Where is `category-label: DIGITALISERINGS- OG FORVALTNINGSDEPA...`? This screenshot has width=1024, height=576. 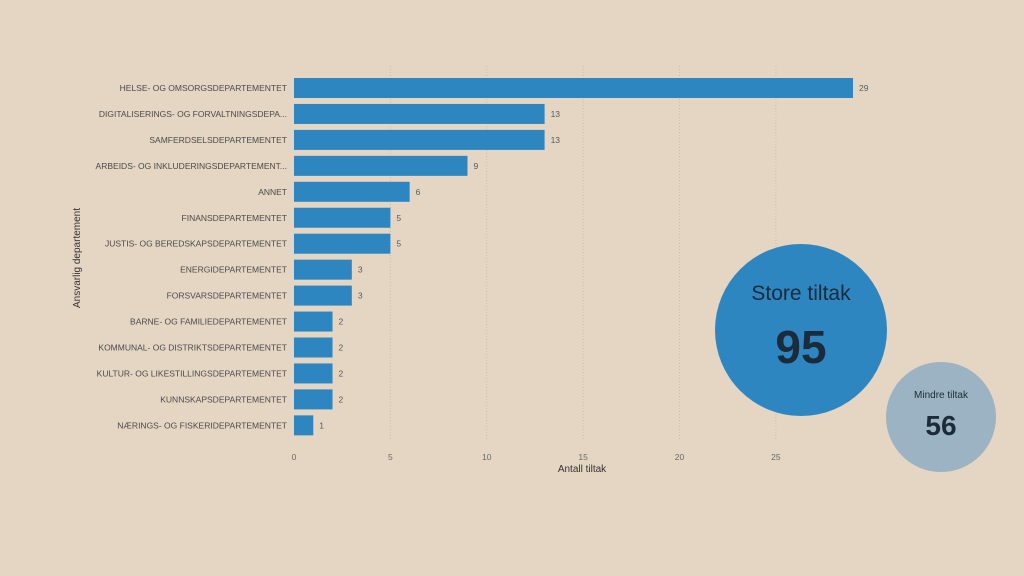
category-label: DIGITALISERINGS- OG FORVALTNINGSDEPA... is located at coordinates (193, 114).